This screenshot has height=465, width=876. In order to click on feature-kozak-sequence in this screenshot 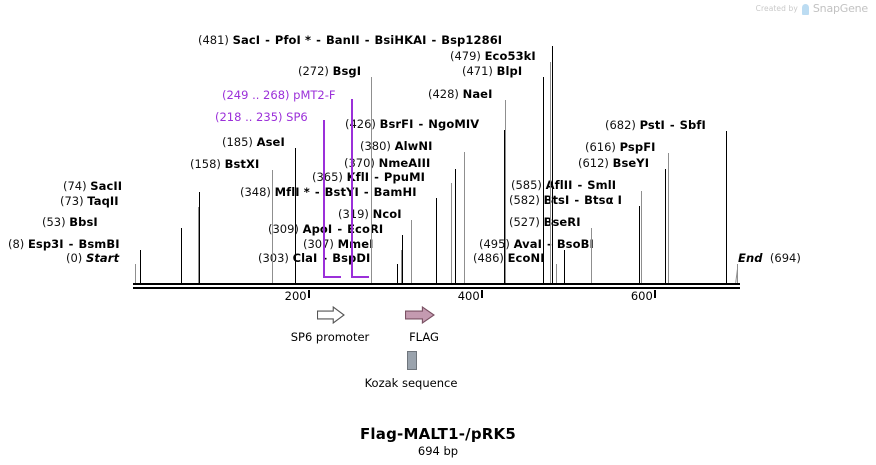, I will do `click(412, 360)`.